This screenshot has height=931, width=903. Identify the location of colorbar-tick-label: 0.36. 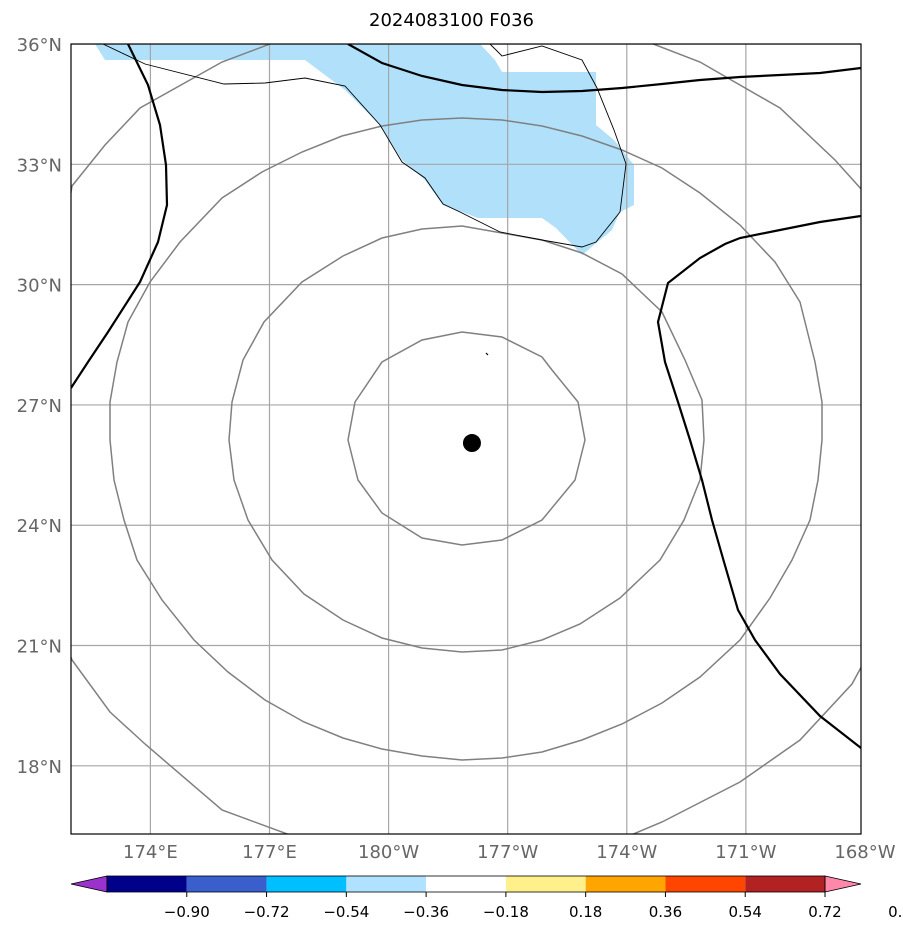
(665, 912).